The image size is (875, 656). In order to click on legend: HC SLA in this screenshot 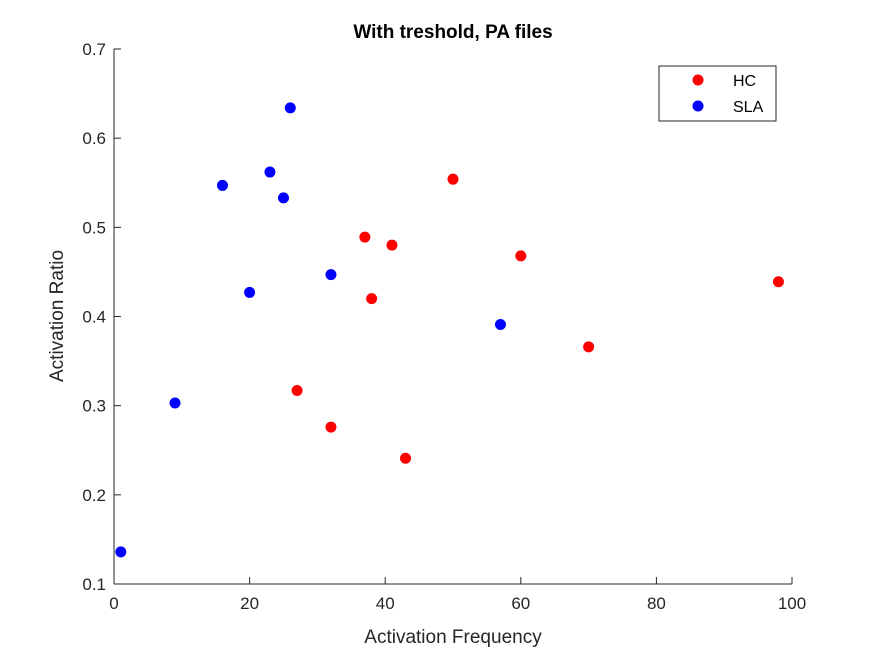, I will do `click(717, 93)`.